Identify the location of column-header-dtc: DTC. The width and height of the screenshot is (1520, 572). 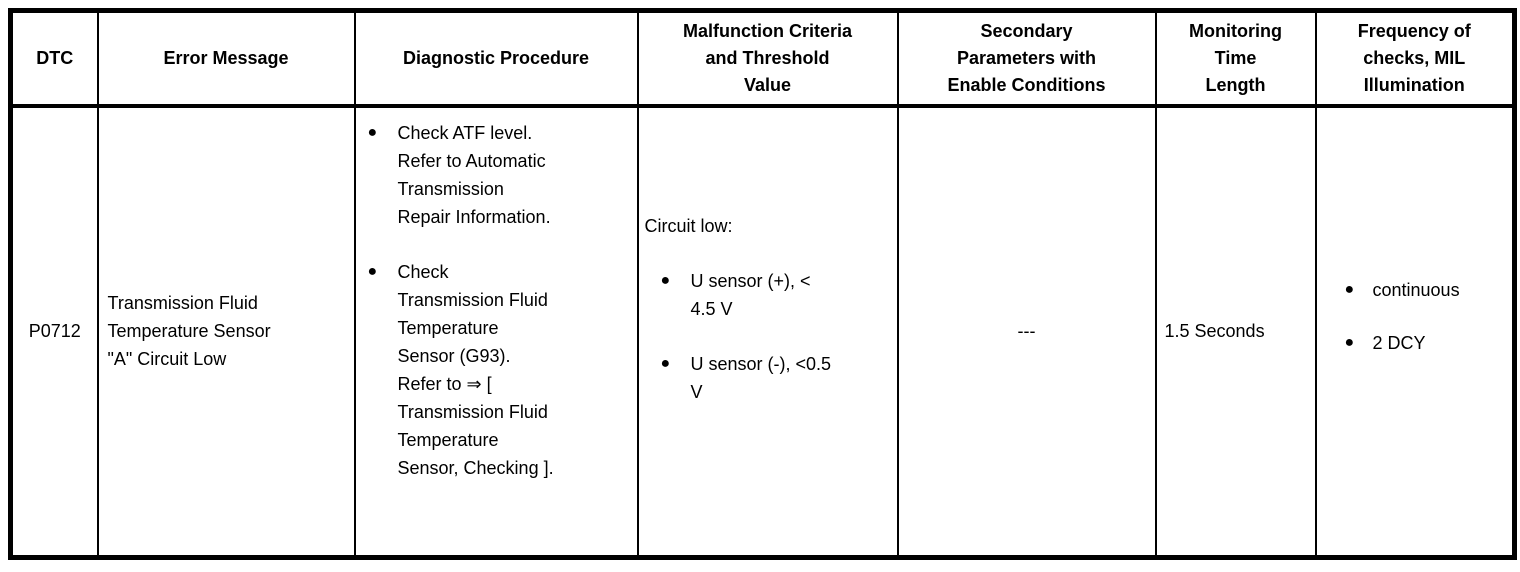
(54, 58).